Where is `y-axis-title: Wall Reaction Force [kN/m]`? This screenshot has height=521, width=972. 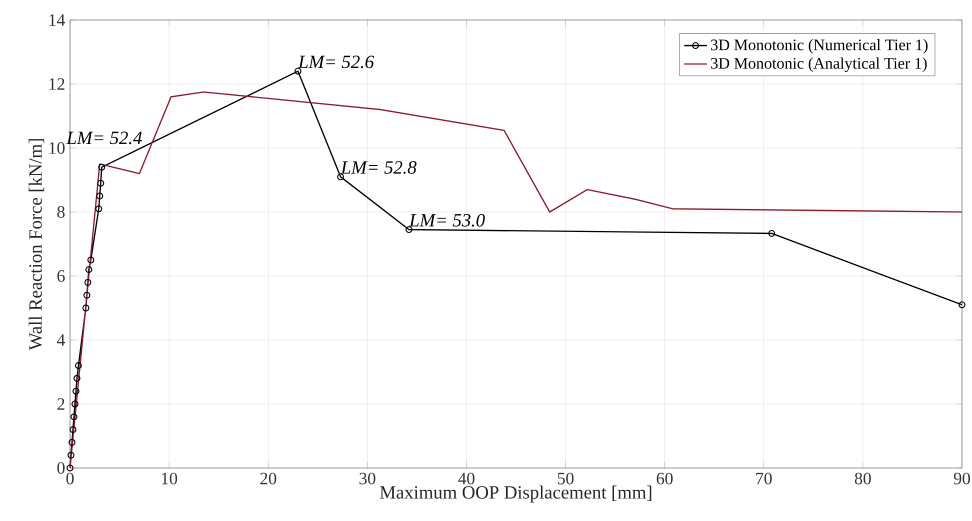
y-axis-title: Wall Reaction Force [kN/m] is located at coordinates (36, 244).